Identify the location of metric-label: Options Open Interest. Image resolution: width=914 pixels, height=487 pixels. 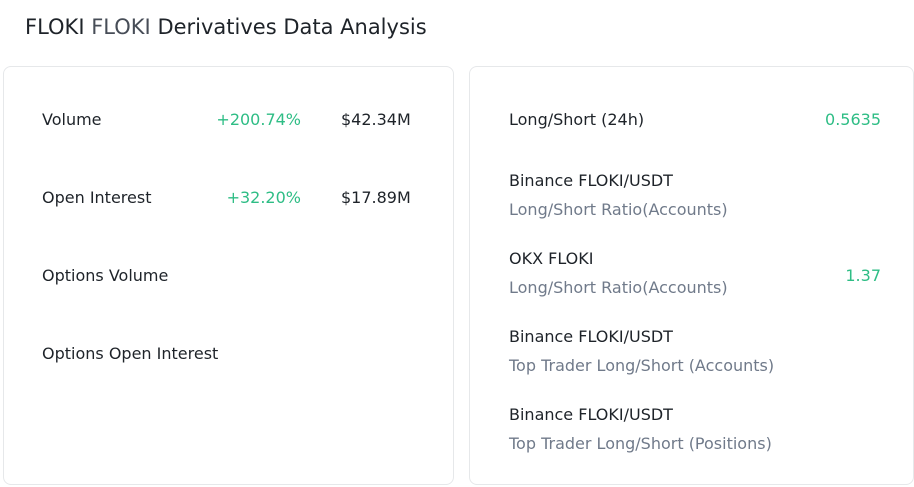
(130, 353).